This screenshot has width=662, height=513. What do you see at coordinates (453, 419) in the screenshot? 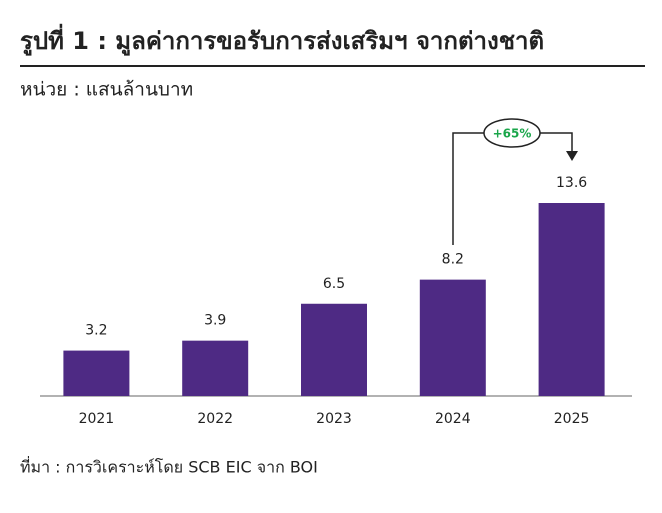
I see `x-tick-label: 2024` at bounding box center [453, 419].